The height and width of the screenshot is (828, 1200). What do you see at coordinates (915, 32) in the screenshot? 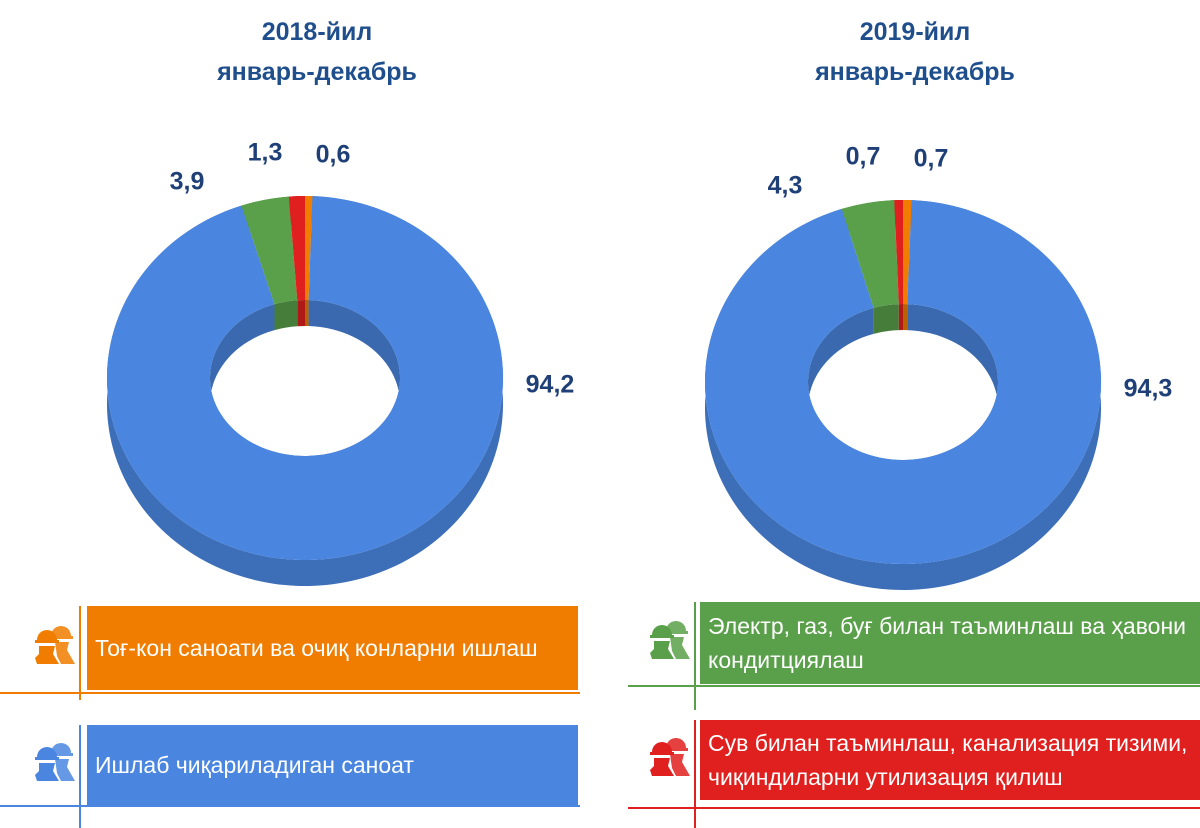
I see `chart-title: 2019-йил` at bounding box center [915, 32].